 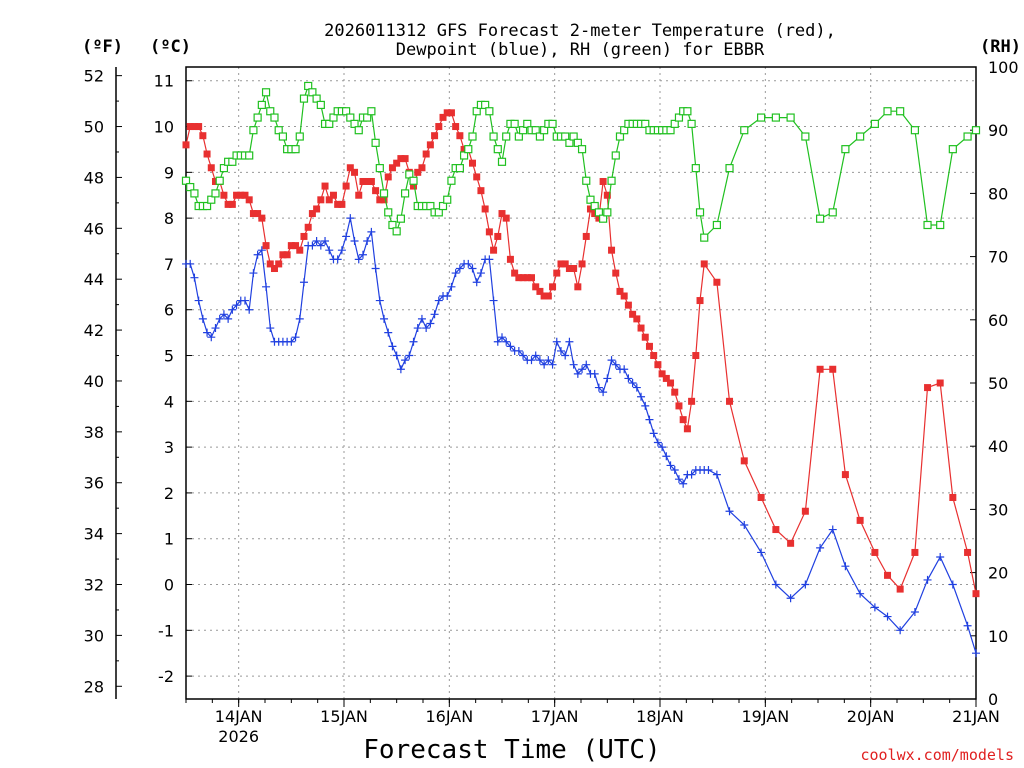 What do you see at coordinates (94, 534) in the screenshot?
I see `f-tick-label: 34` at bounding box center [94, 534].